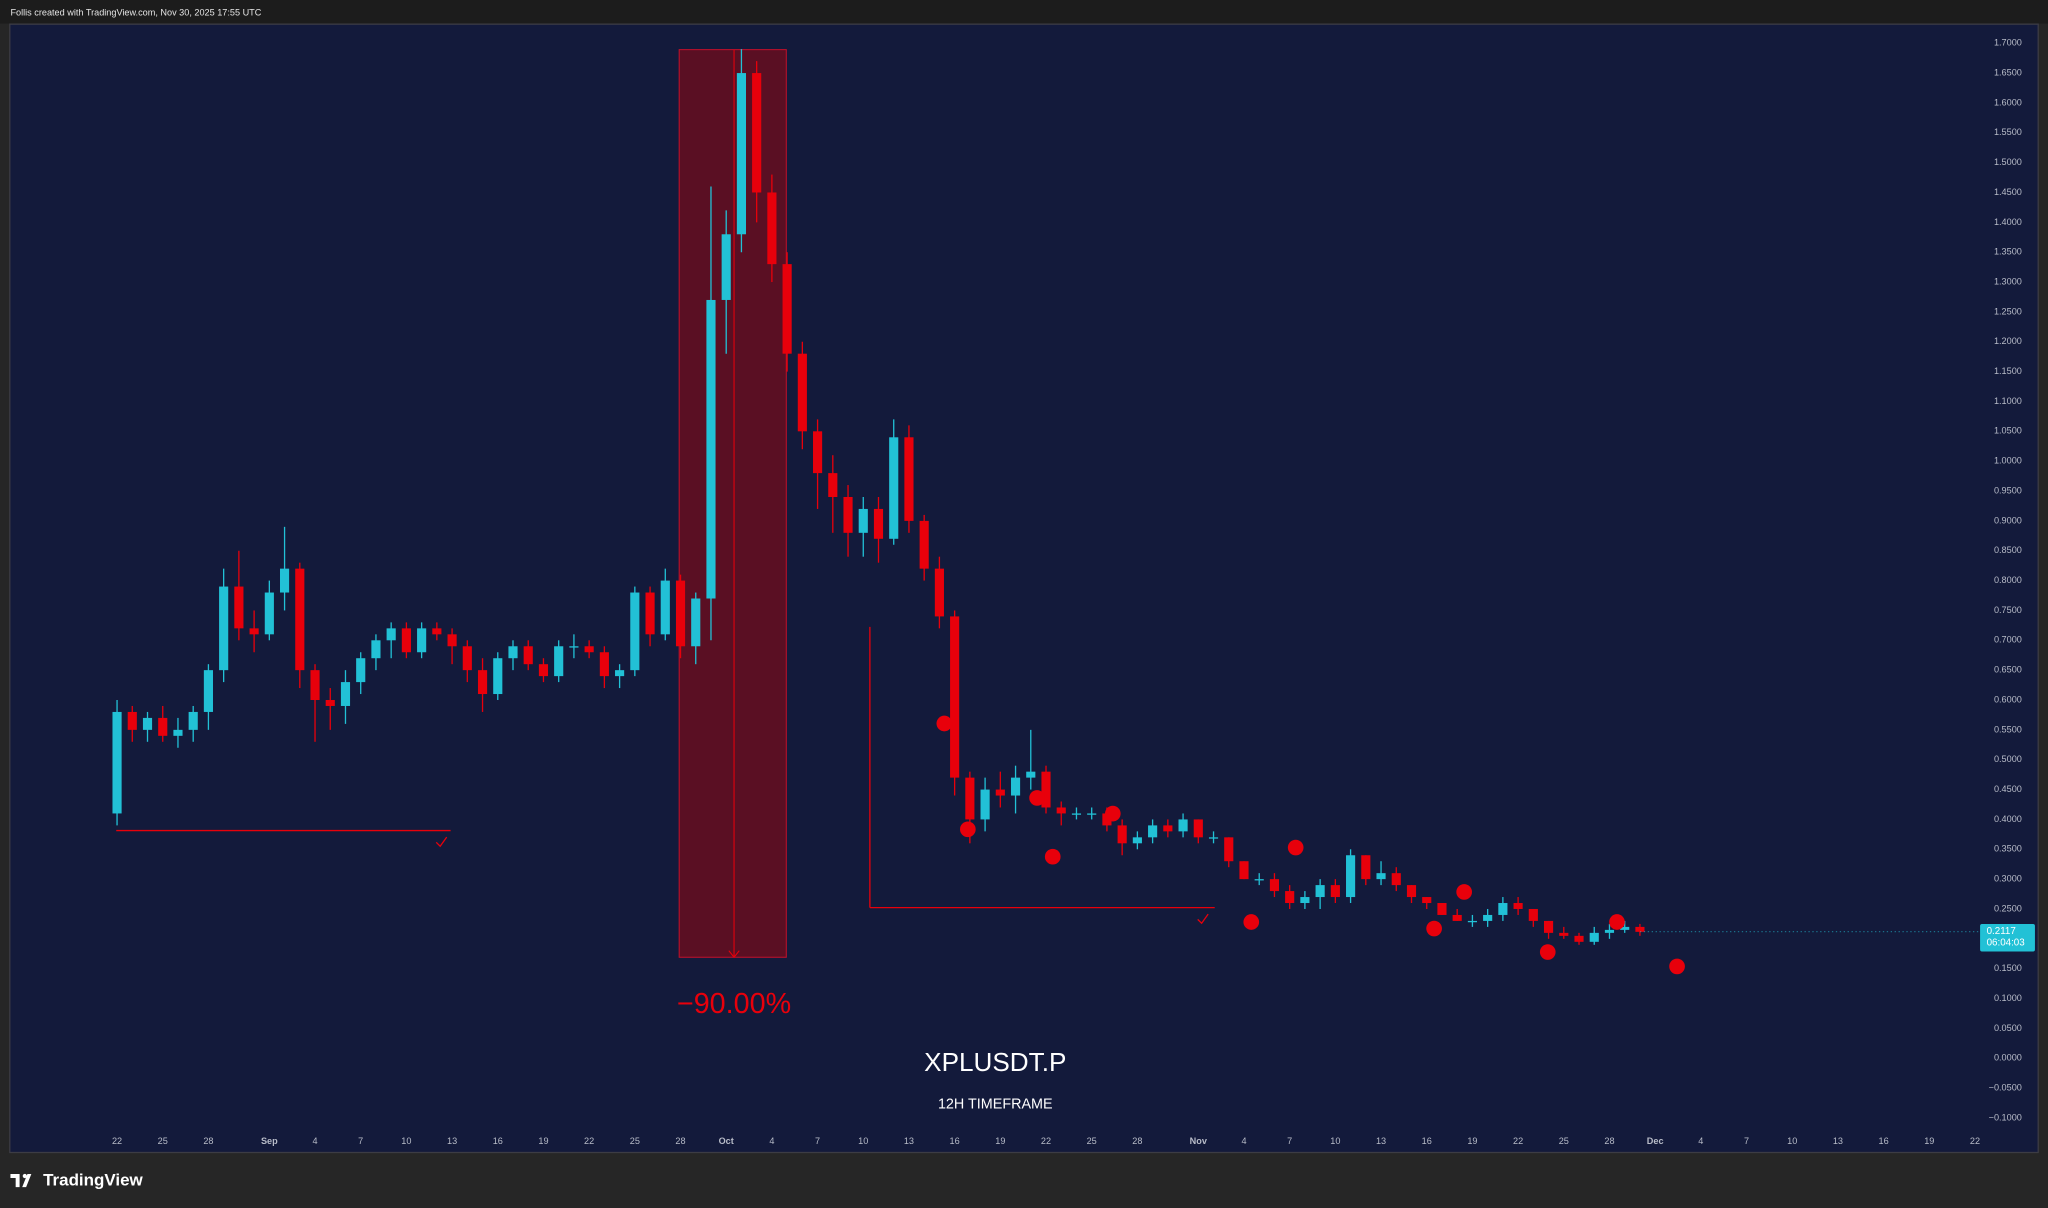 This screenshot has width=2048, height=1208. Describe the element at coordinates (1310, 845) in the screenshot. I see `markers` at that location.